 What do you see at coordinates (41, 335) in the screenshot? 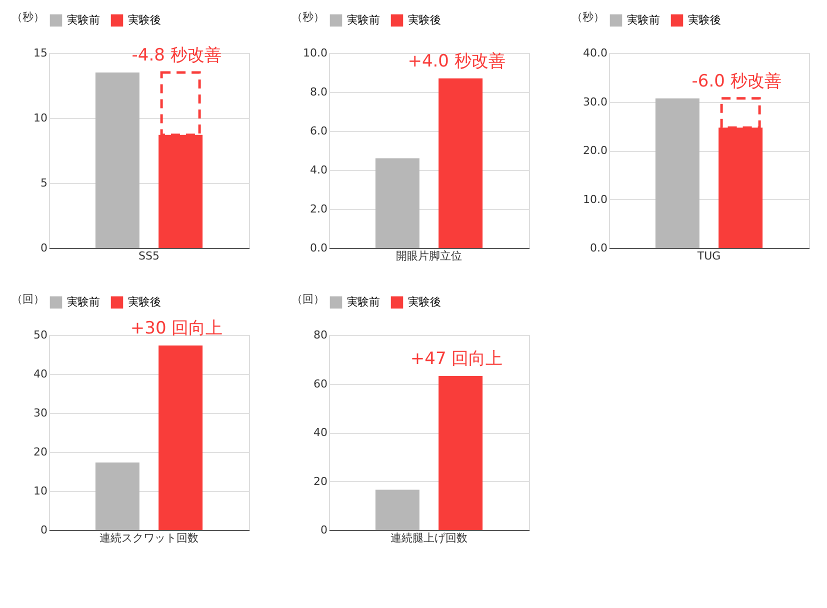
I see `y-tick-label: 50` at bounding box center [41, 335].